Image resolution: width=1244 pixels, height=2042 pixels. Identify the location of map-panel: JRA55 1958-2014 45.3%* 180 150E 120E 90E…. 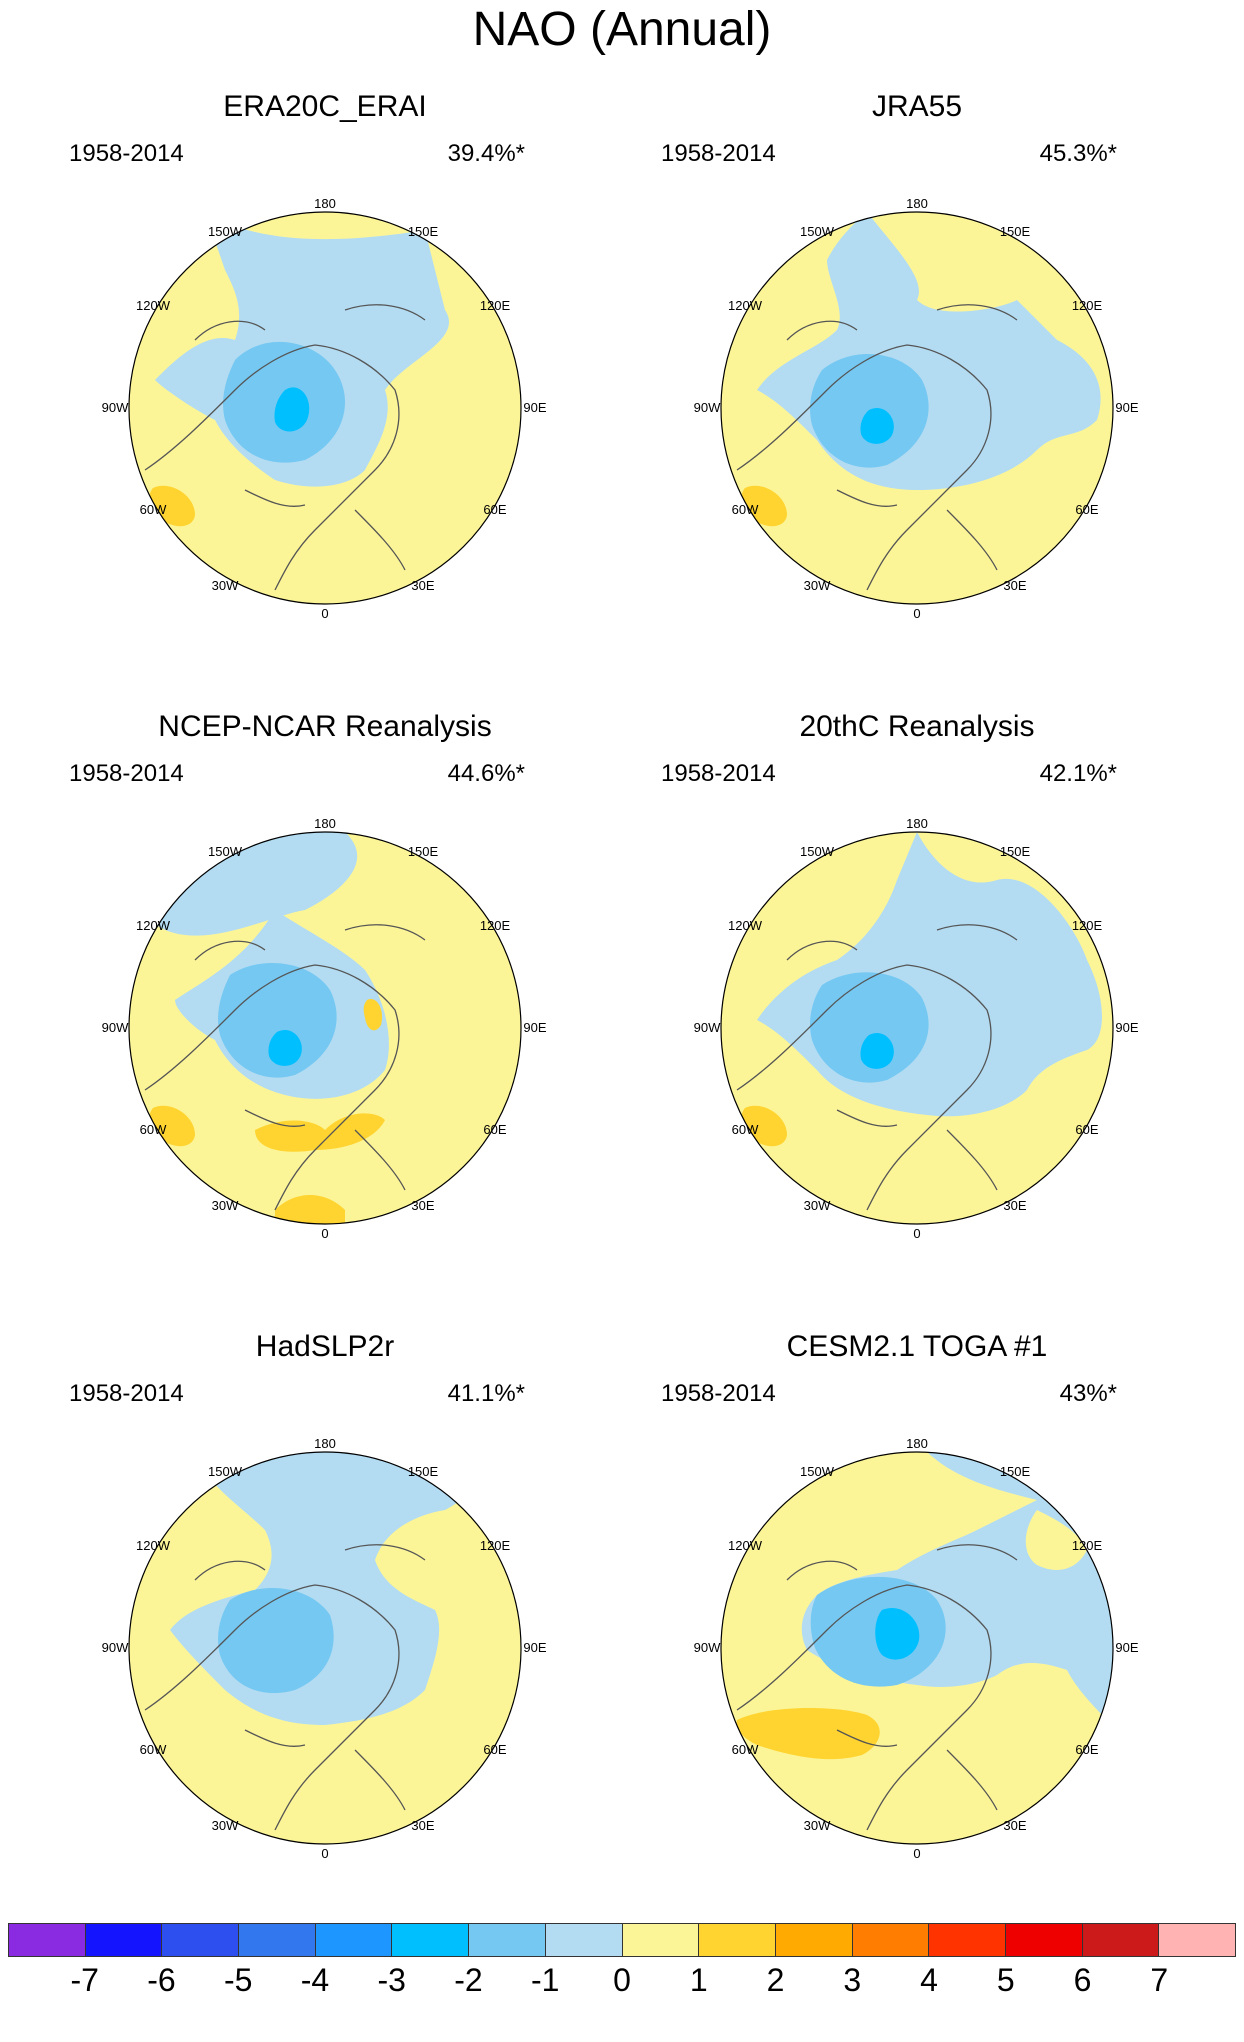
(917, 390).